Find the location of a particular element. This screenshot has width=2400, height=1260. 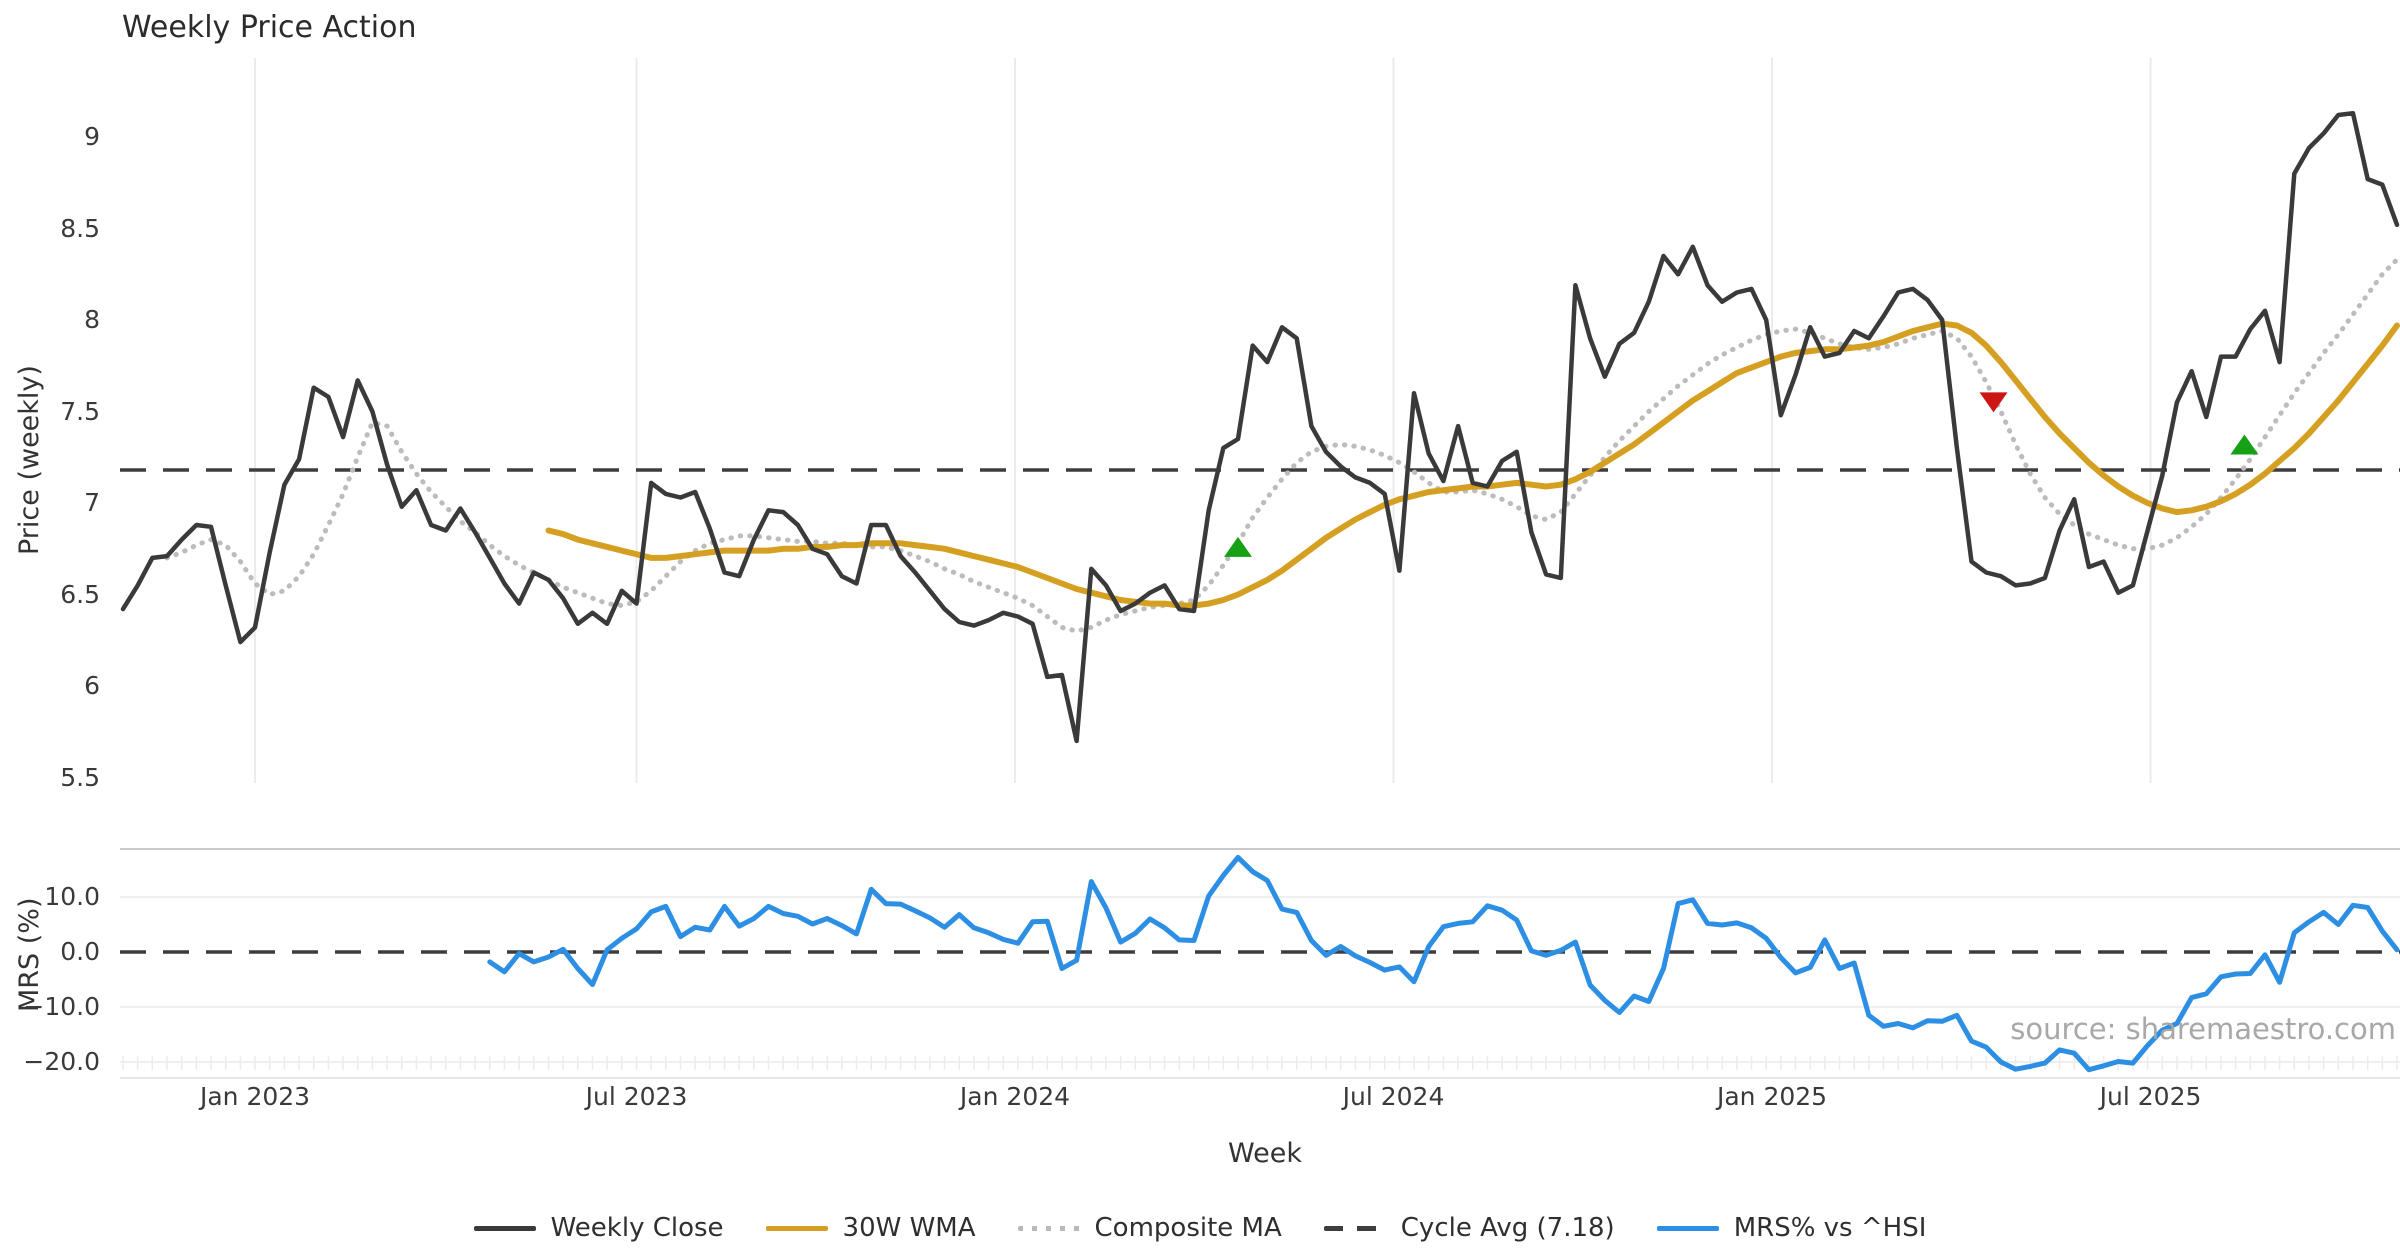

price-ytick: 7 is located at coordinates (92, 502).